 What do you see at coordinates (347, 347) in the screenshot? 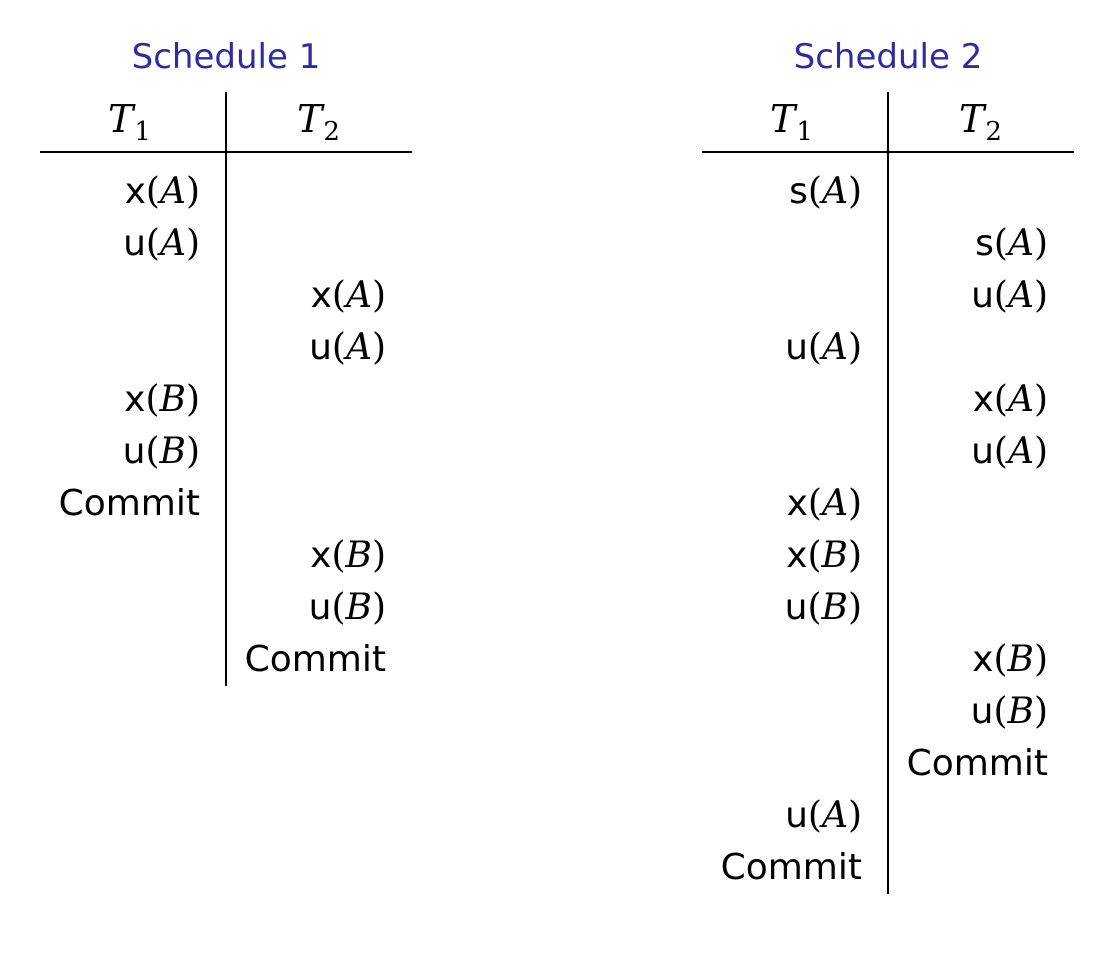
I see `schedule-1-row-4-t2: u(A)` at bounding box center [347, 347].